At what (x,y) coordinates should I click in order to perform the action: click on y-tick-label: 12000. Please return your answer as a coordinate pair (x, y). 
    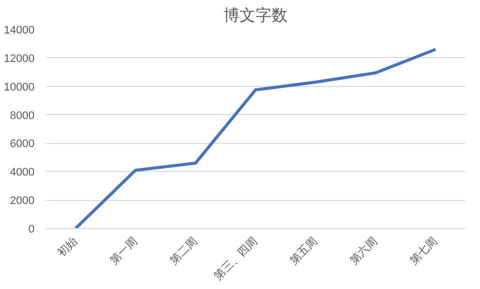
    Looking at the image, I should click on (19, 58).